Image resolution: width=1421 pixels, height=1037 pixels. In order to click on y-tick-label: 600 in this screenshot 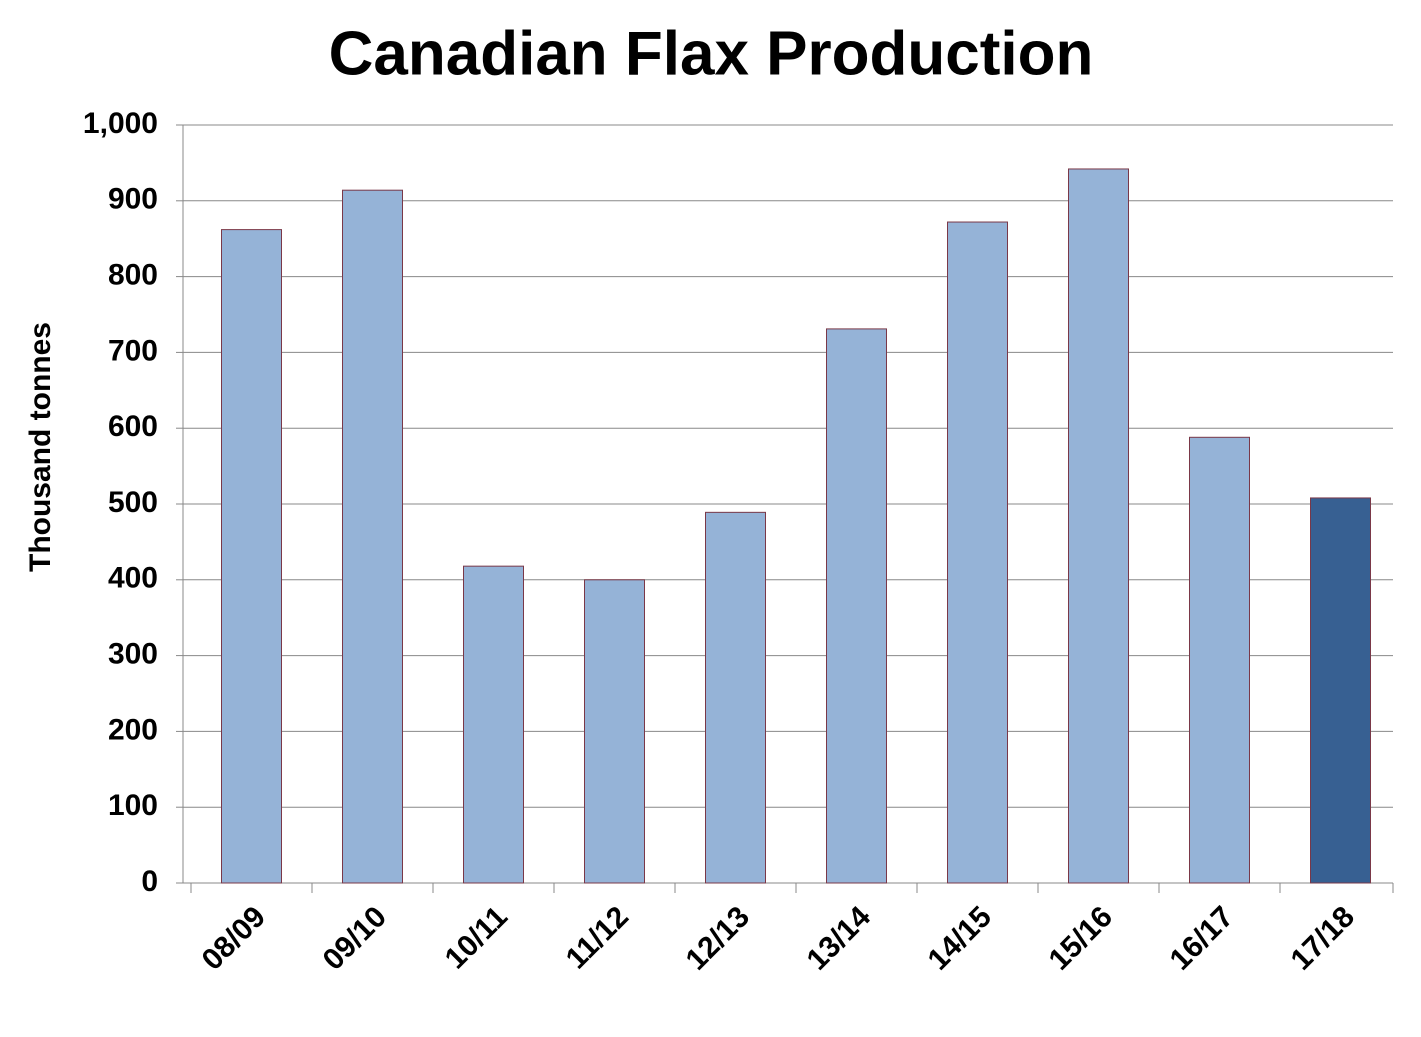, I will do `click(133, 426)`.